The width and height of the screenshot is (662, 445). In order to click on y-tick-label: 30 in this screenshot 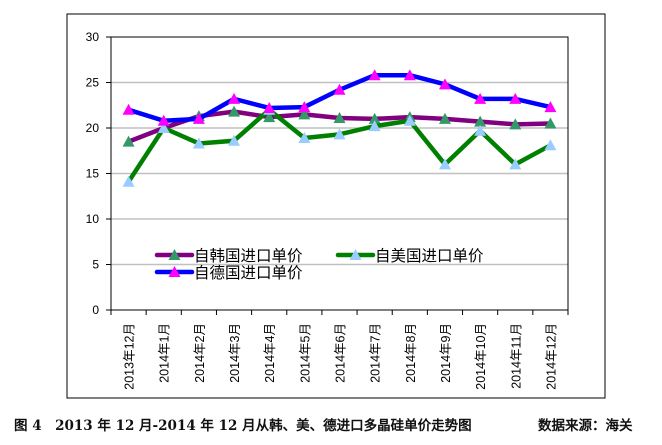, I will do `click(93, 37)`.